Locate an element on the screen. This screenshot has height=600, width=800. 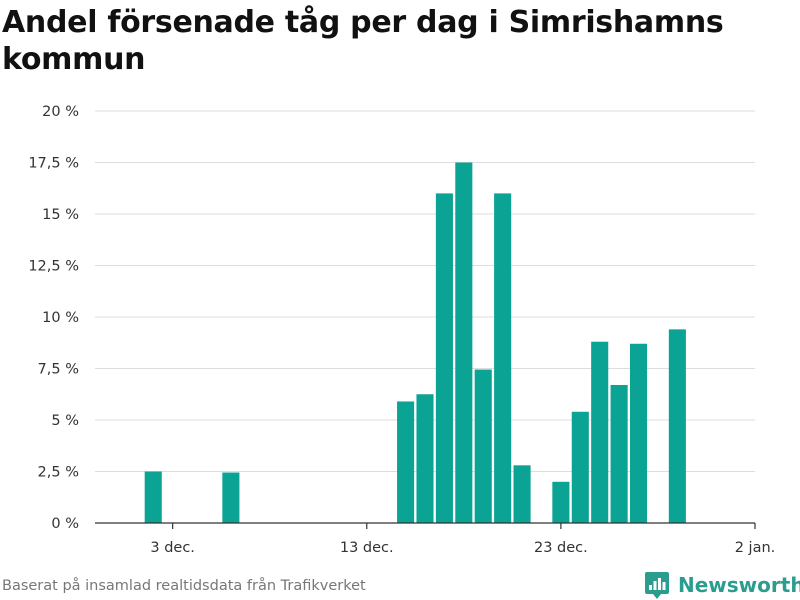
x-tick-label: 13 dec. is located at coordinates (367, 548).